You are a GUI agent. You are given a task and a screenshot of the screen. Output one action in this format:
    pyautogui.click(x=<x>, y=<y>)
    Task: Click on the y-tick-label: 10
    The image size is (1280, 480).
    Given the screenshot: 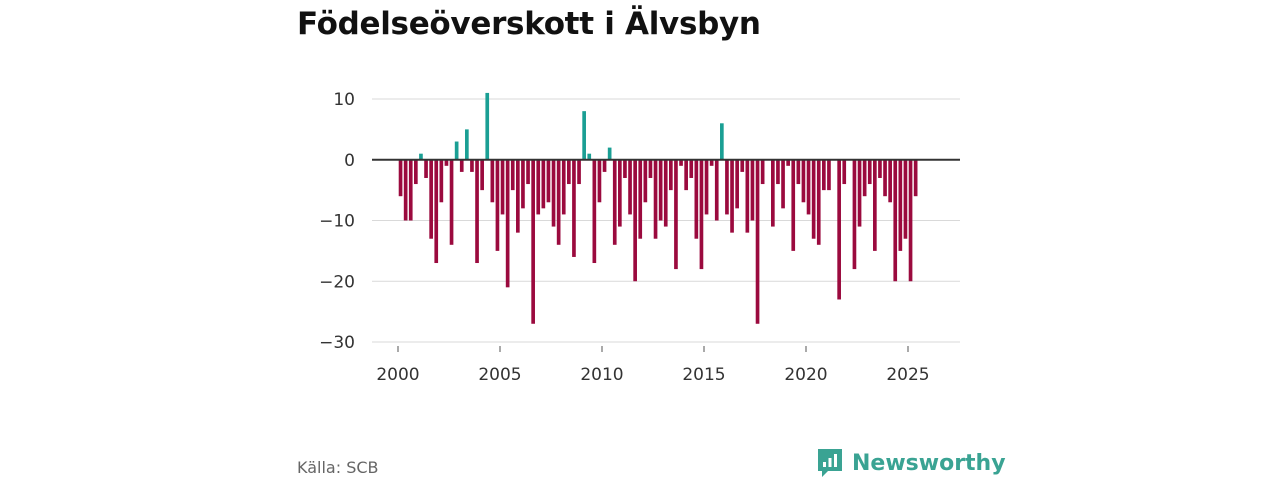 What is the action you would take?
    pyautogui.click(x=344, y=100)
    